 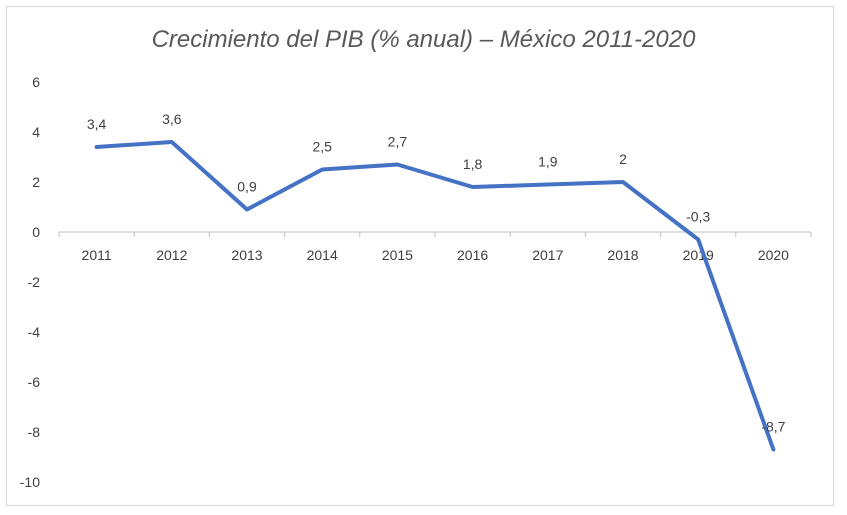 I want to click on data-label: 2,7, so click(x=398, y=142).